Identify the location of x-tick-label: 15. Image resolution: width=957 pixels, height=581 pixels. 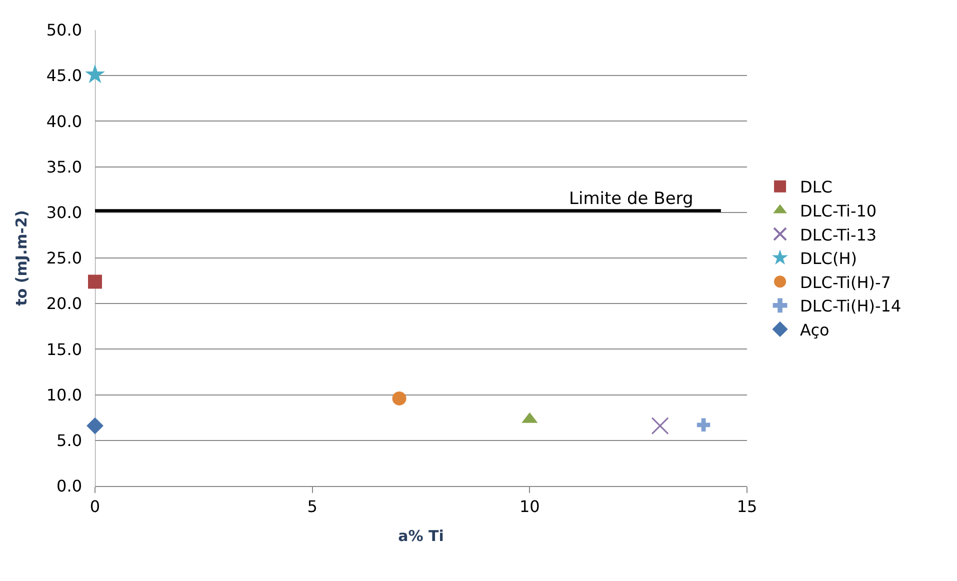
(747, 506).